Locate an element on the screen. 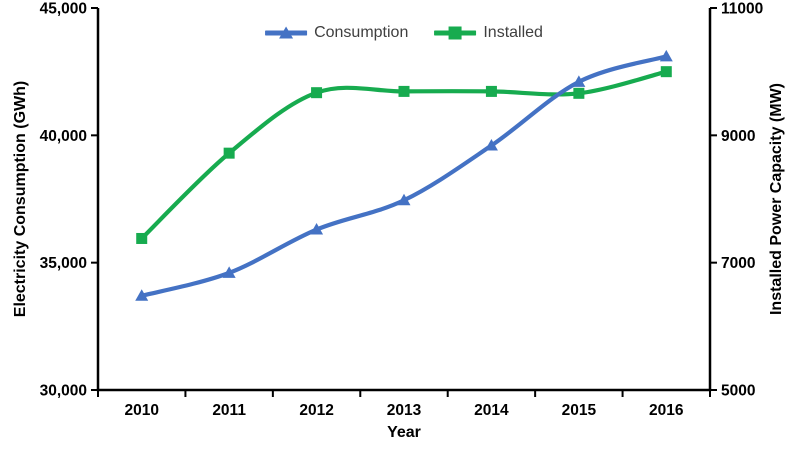 The image size is (798, 451). x-axis-tick-label: 2015 is located at coordinates (579, 410).